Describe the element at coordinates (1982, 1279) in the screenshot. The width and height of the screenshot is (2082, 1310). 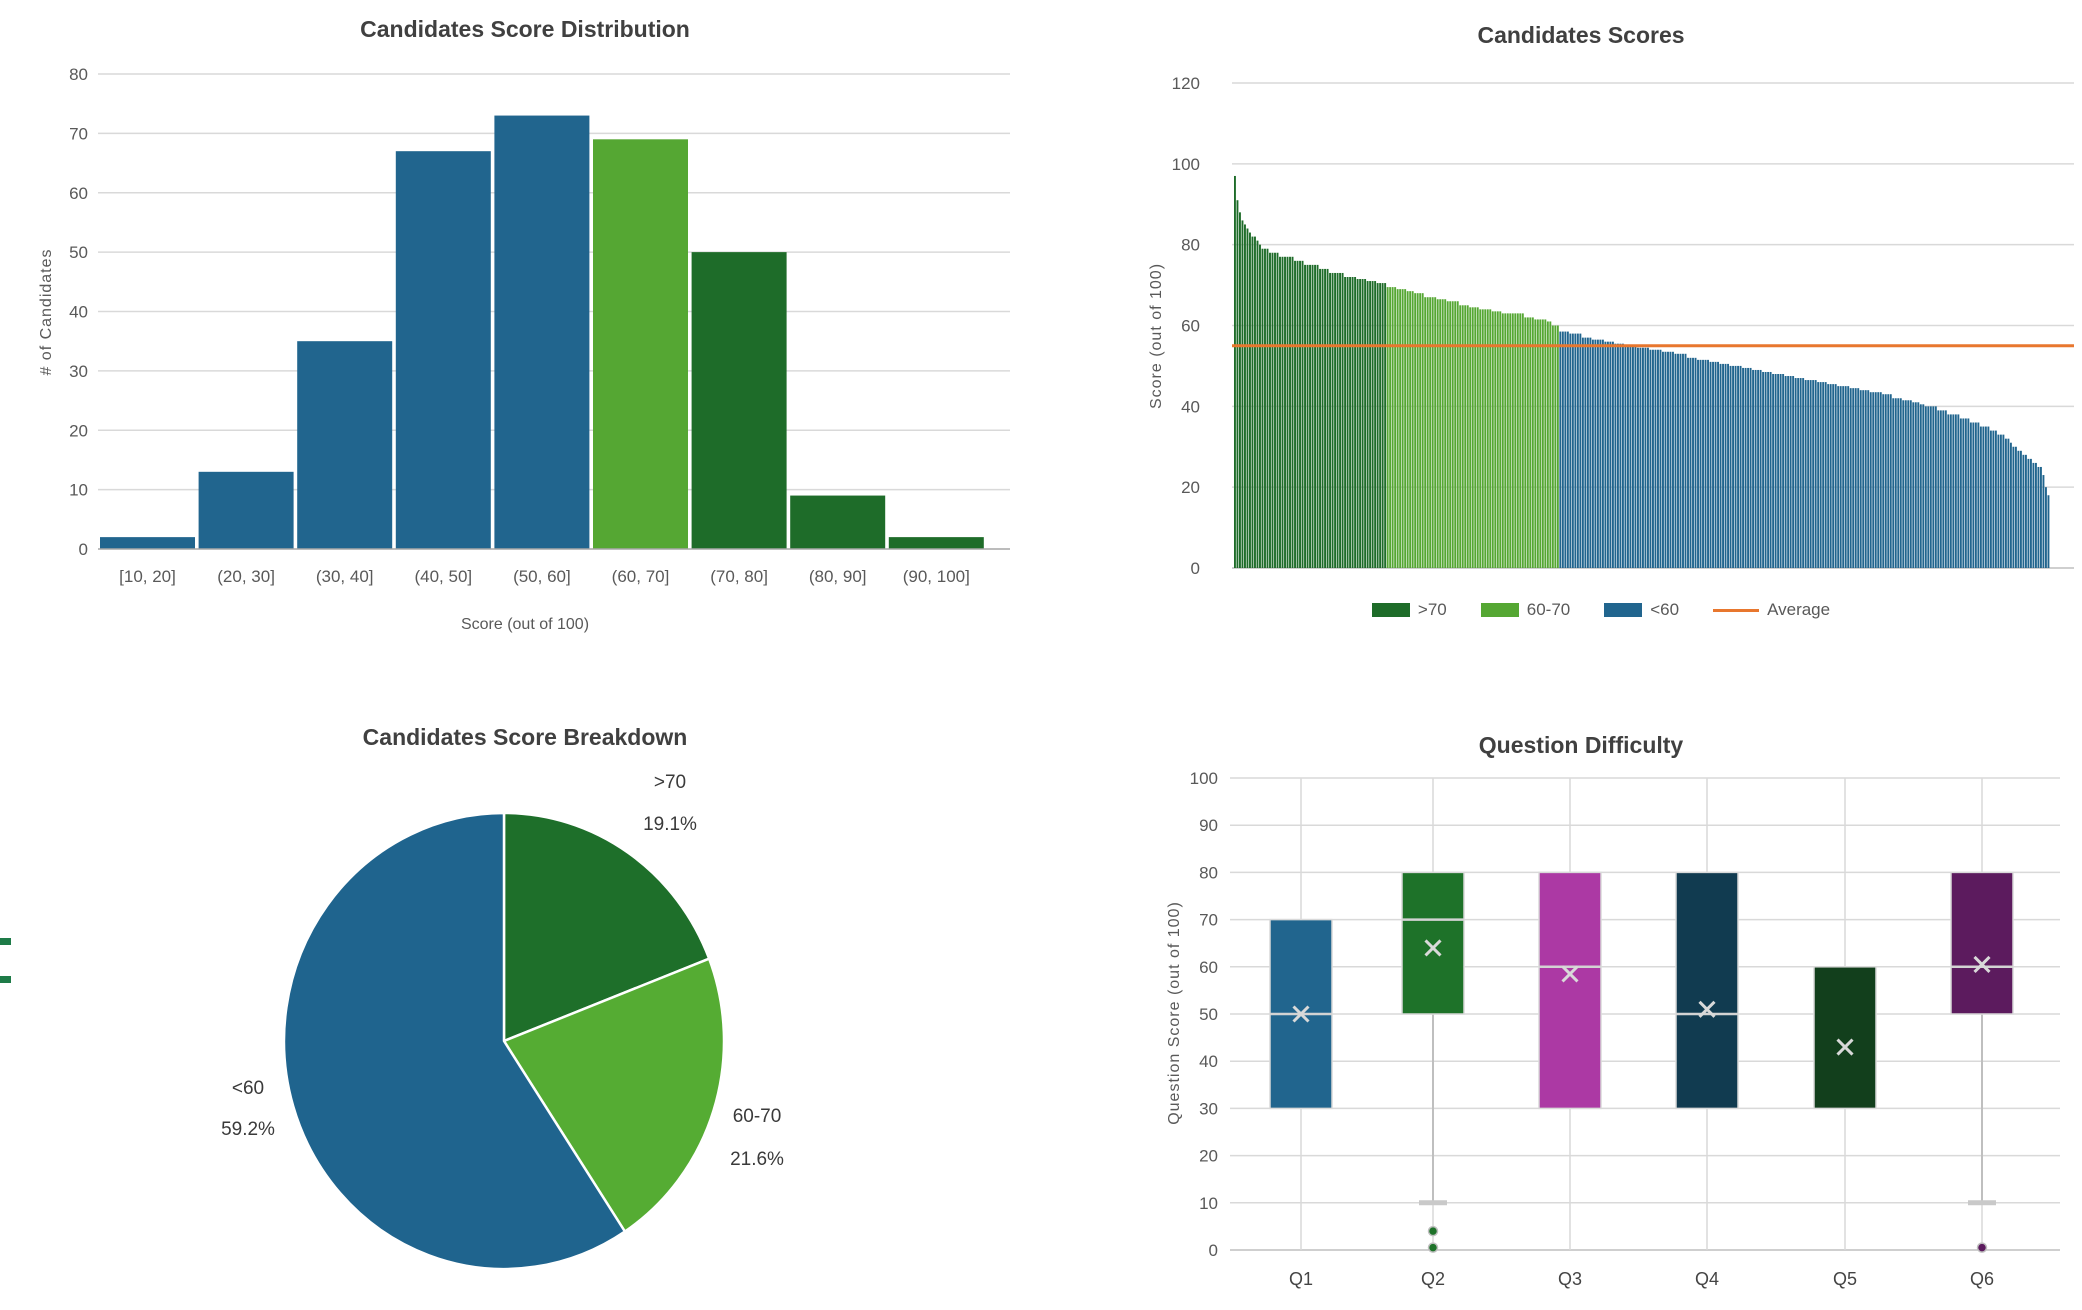
I see `tick-label: Q6` at that location.